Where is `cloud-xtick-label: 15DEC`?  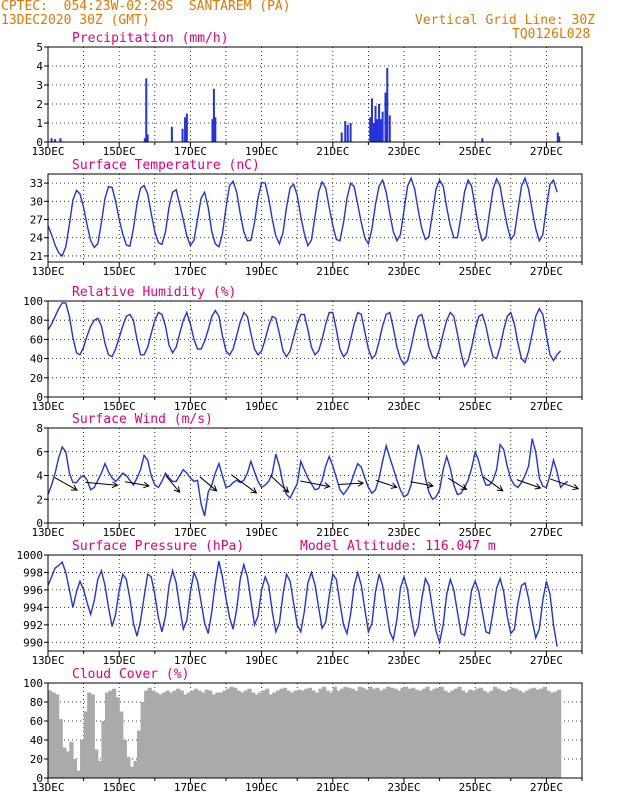
cloud-xtick-label: 15DEC is located at coordinates (119, 787).